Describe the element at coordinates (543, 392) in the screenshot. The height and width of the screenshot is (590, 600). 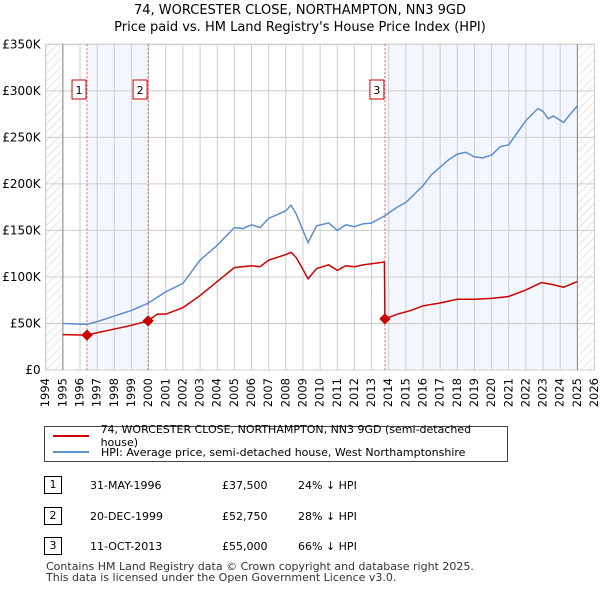
I see `x-tick-label: 2023` at that location.